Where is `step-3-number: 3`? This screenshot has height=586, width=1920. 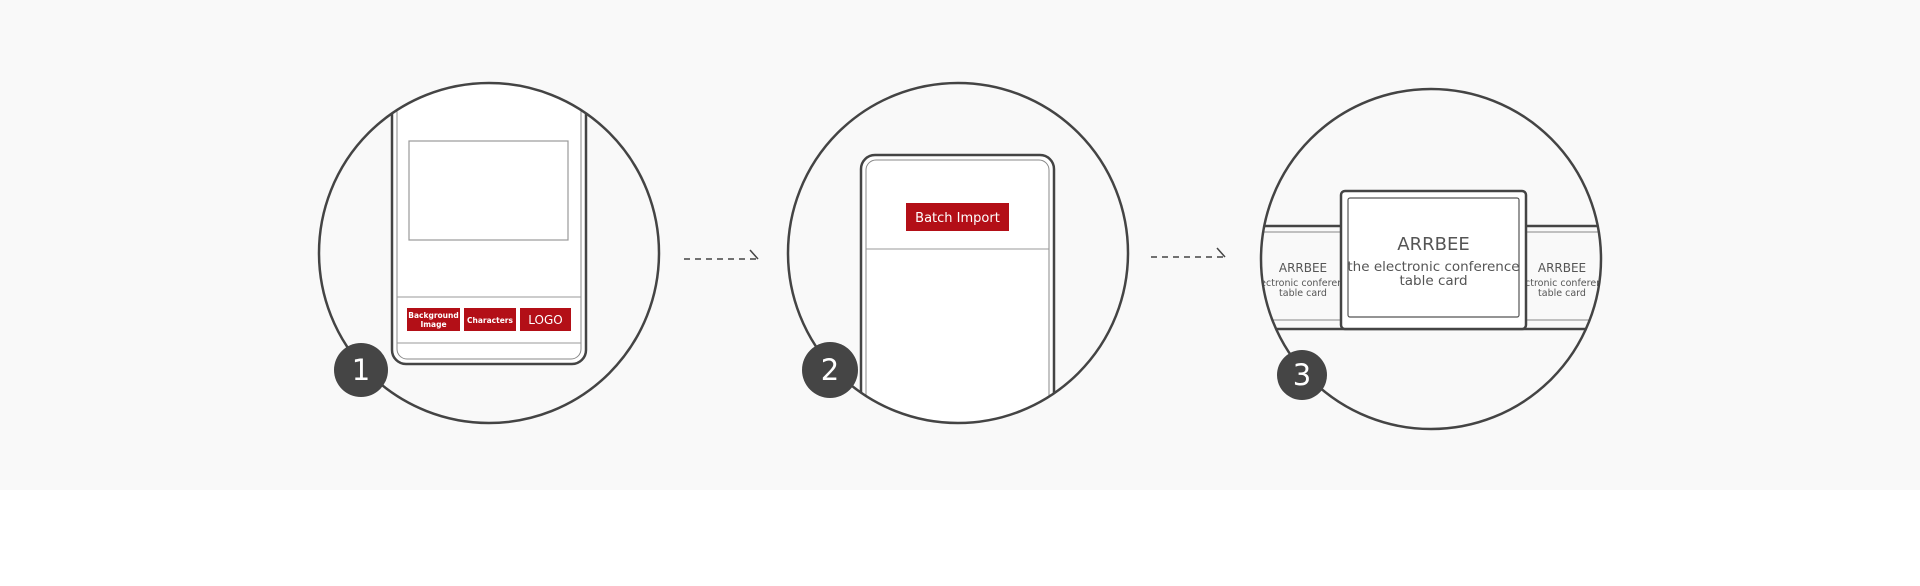 step-3-number: 3 is located at coordinates (1302, 375).